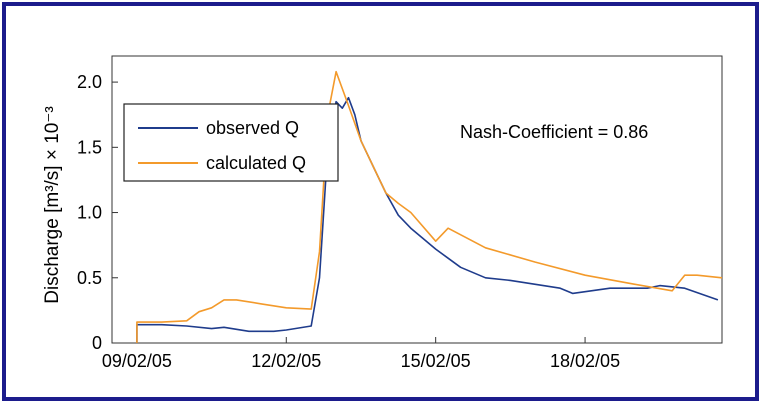  I want to click on x-tick-label: 18/02/05, so click(585, 361).